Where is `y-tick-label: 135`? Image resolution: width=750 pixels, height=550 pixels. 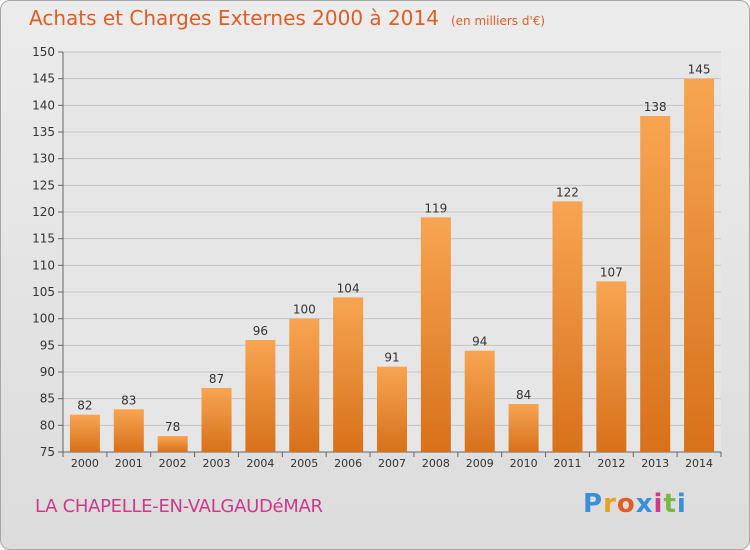 y-tick-label: 135 is located at coordinates (43, 132).